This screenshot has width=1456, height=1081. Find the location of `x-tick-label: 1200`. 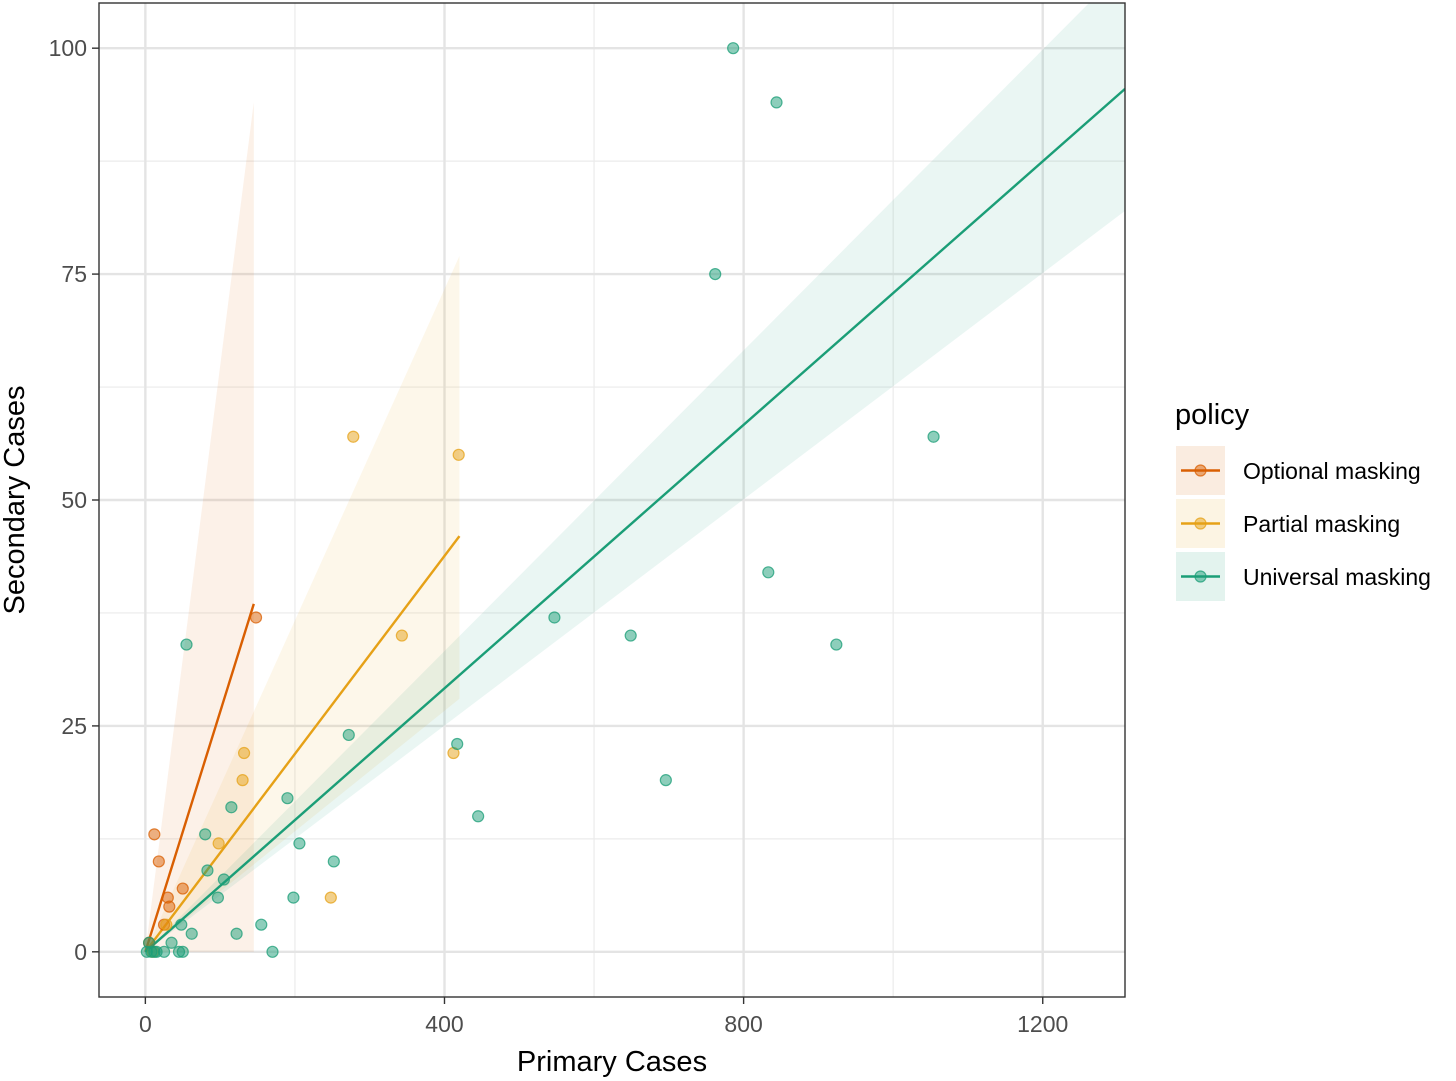

x-tick-label: 1200 is located at coordinates (1042, 1024).